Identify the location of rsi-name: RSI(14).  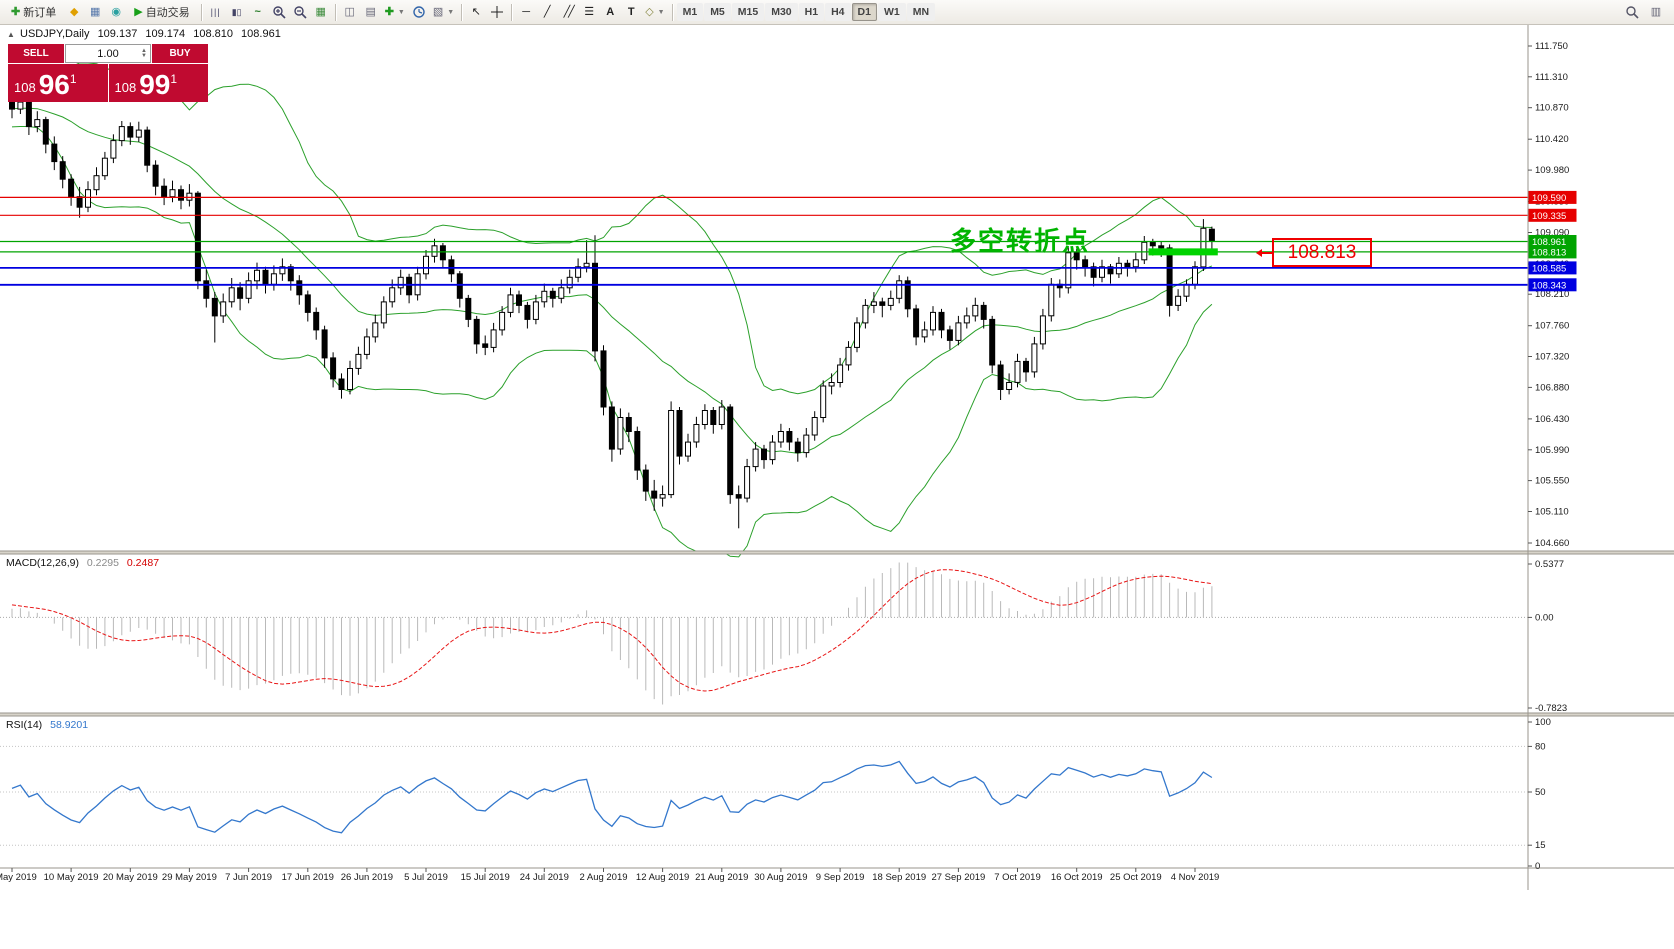
(24, 725).